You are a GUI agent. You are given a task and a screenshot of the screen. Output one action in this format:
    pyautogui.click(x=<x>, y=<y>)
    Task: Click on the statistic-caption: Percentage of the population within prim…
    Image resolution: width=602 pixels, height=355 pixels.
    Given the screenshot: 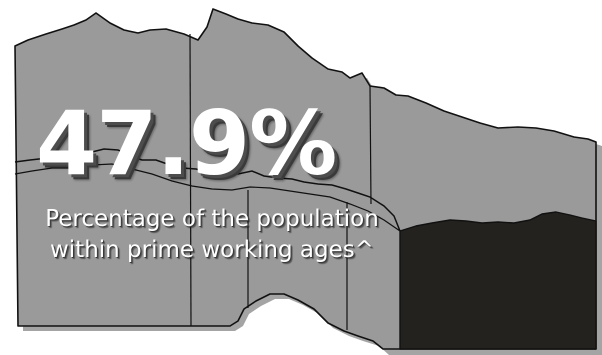 What is the action you would take?
    pyautogui.click(x=212, y=235)
    